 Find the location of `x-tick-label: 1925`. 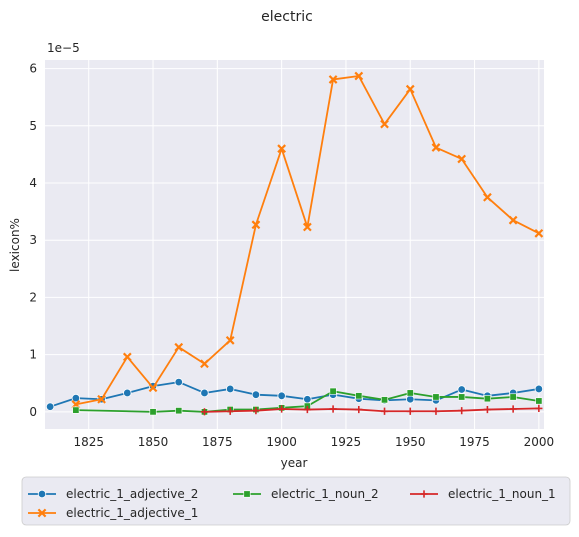

x-tick-label: 1925 is located at coordinates (346, 442).